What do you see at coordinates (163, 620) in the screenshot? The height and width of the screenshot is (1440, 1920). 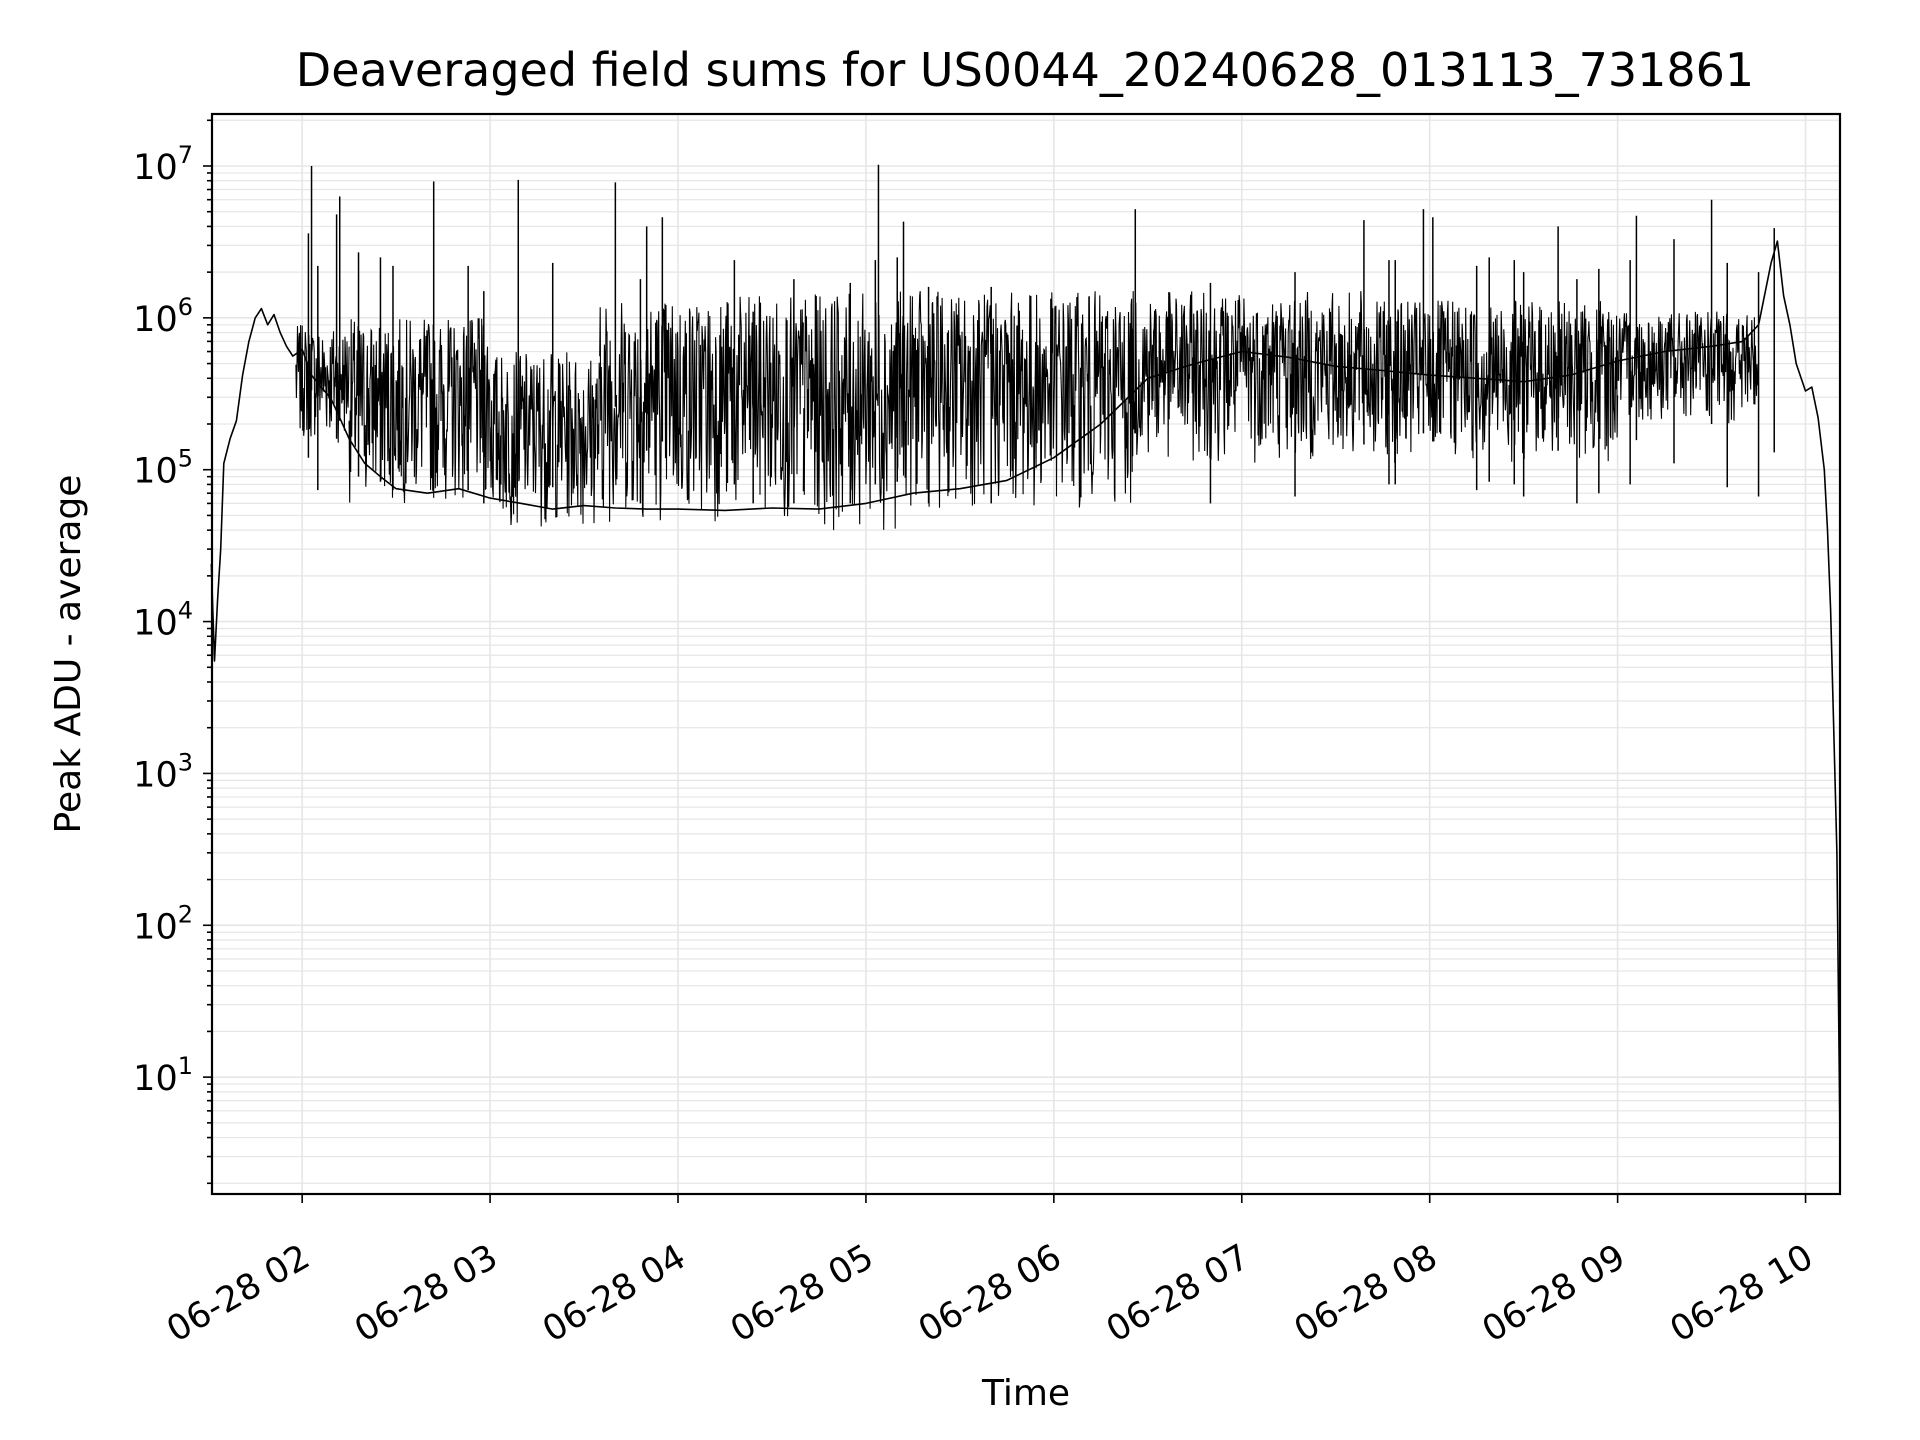 I see `y-tick-label: 10⁴` at bounding box center [163, 620].